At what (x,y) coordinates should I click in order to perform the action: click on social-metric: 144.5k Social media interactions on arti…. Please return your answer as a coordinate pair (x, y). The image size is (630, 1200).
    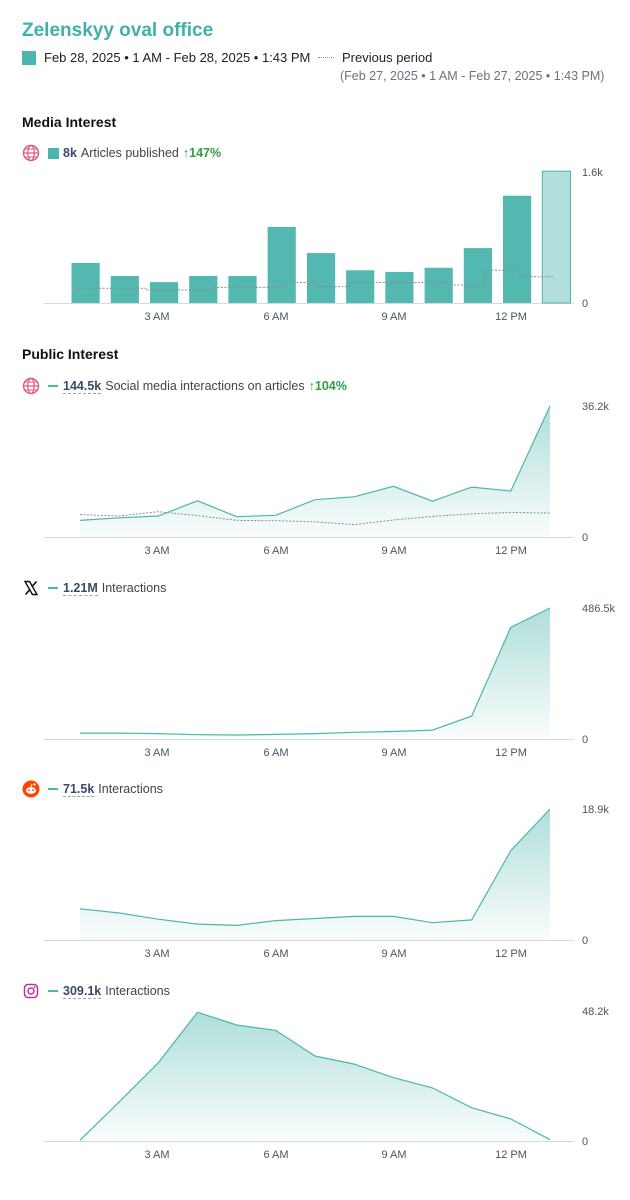
    Looking at the image, I should click on (184, 386).